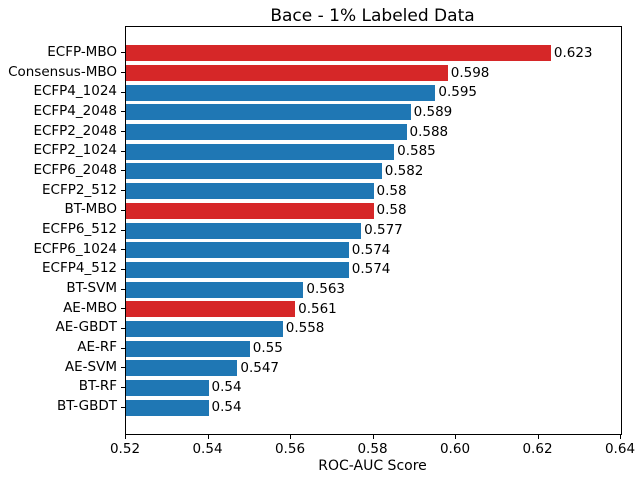 The width and height of the screenshot is (640, 480). I want to click on x-tick-label: 0.62, so click(537, 449).